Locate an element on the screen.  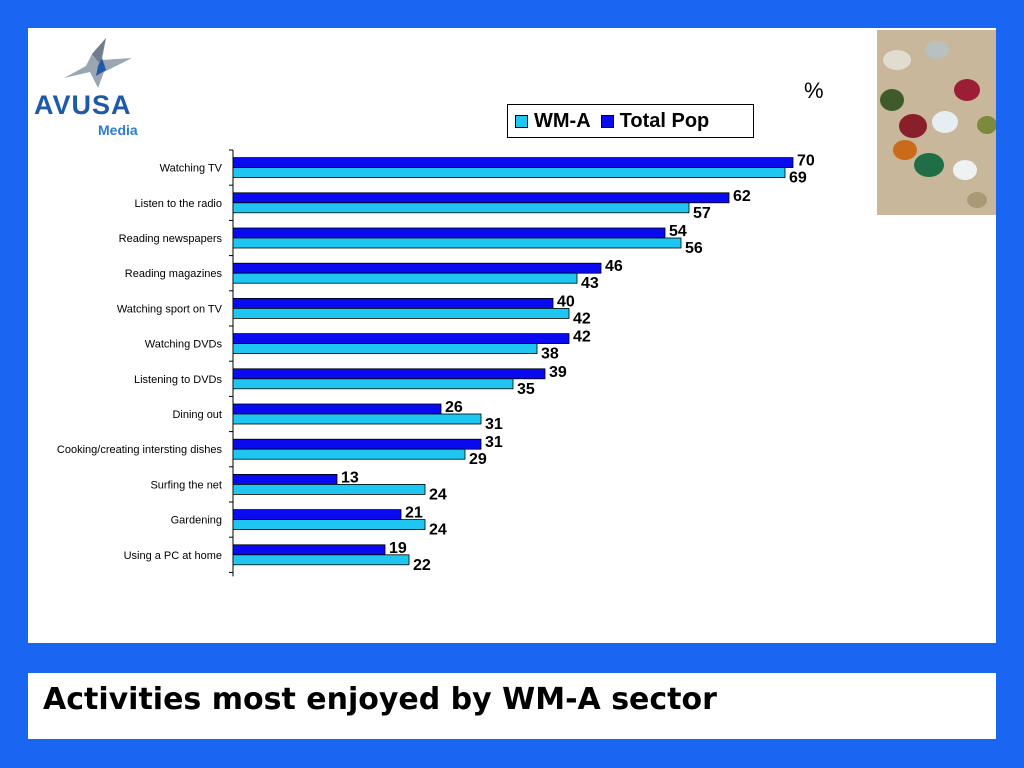
frame-bottom is located at coordinates (512, 753).